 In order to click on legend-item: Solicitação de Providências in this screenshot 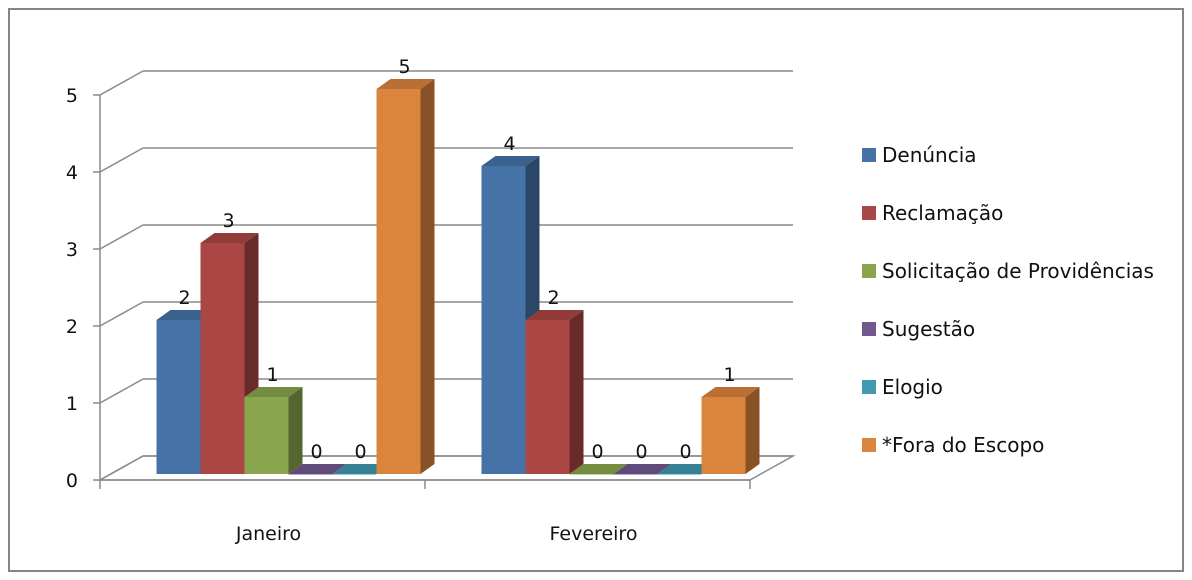, I will do `click(1008, 271)`.